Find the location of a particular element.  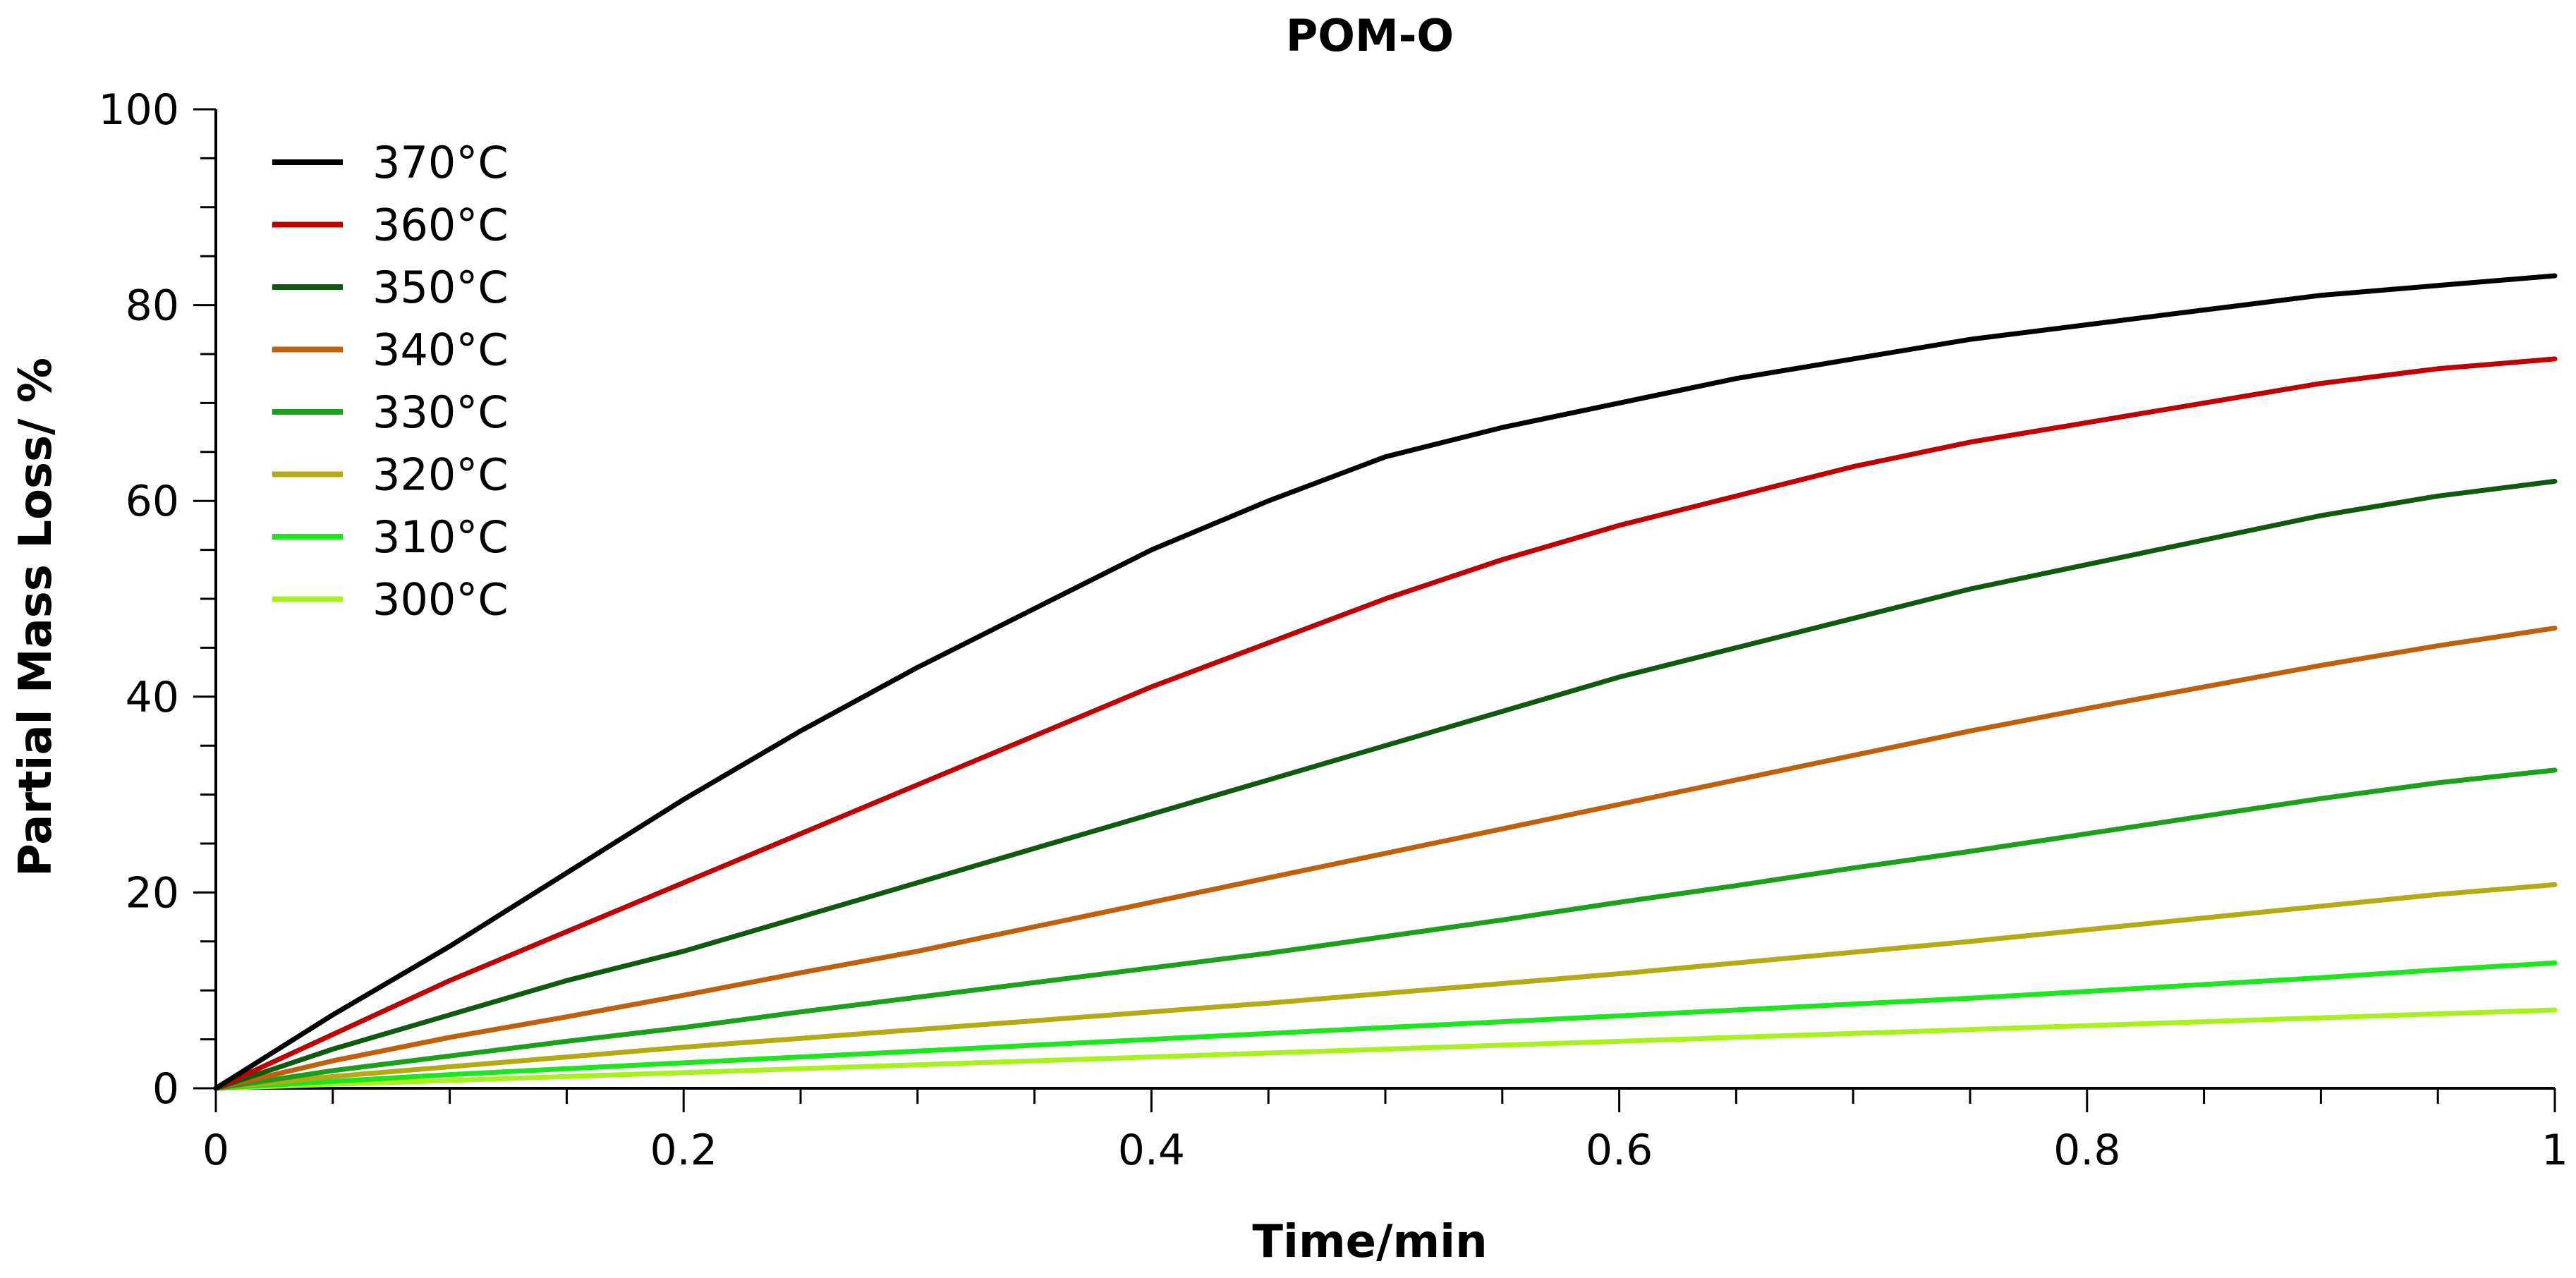

legend: 370°C 360°C 350°C 340°C 330°C 320°C 310°C 300°C is located at coordinates (390, 382).